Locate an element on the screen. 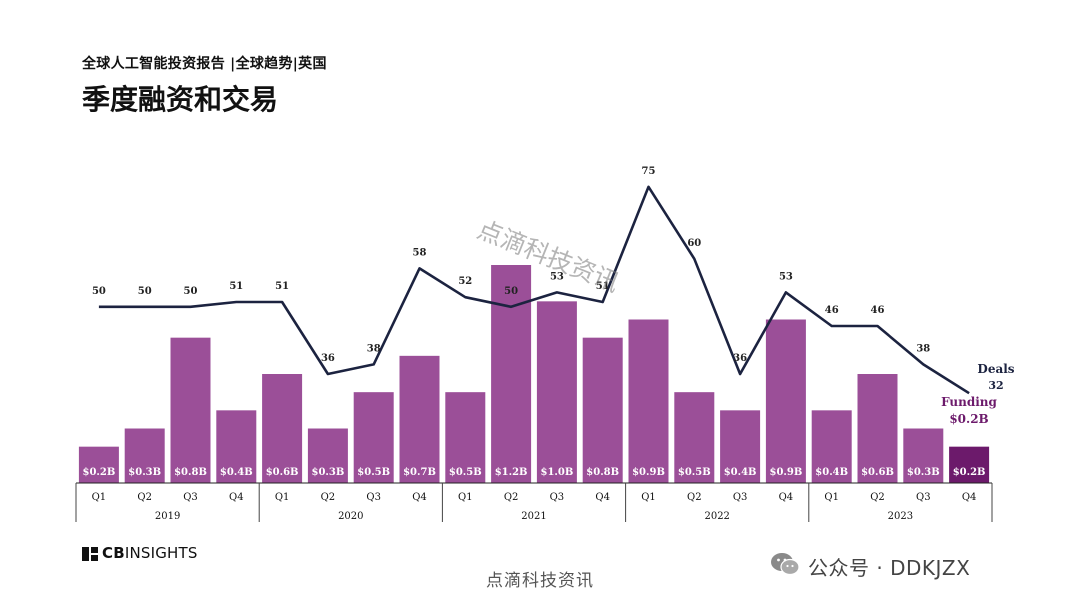  wechat-badge: 公众号 · DDKJZX is located at coordinates (870, 566).